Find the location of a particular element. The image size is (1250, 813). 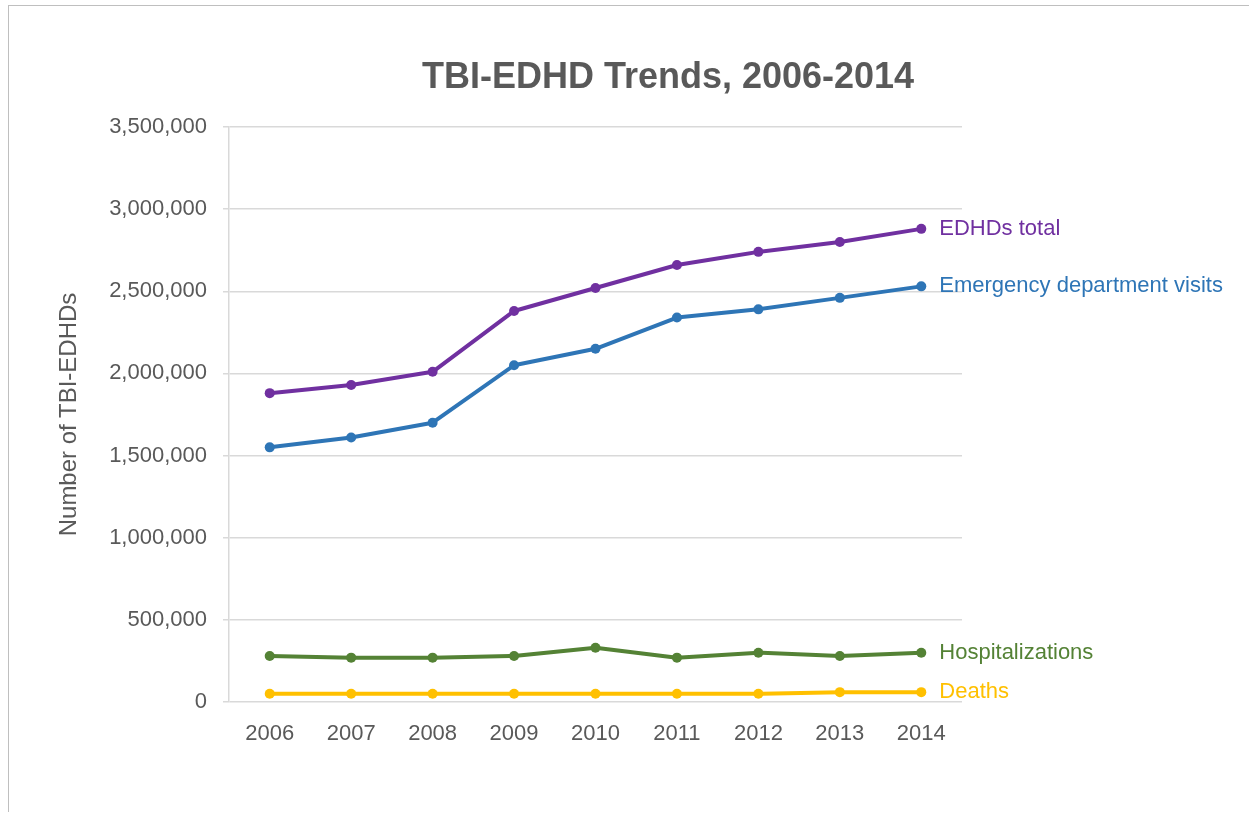

y-tick-label: 1,000,000 is located at coordinates (158, 536).